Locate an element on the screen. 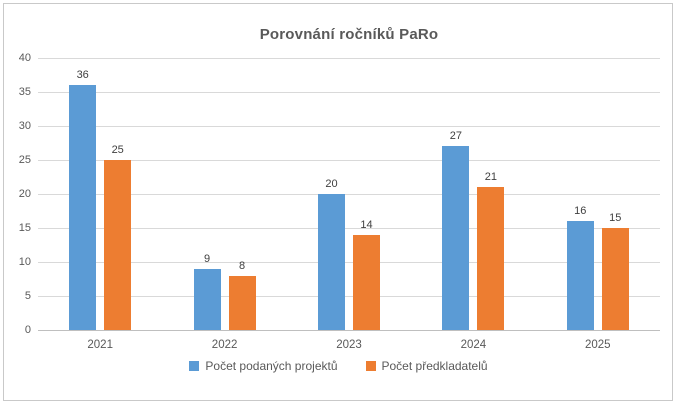 This screenshot has height=405, width=677. y-axis-tick-label: 20 is located at coordinates (24, 194).